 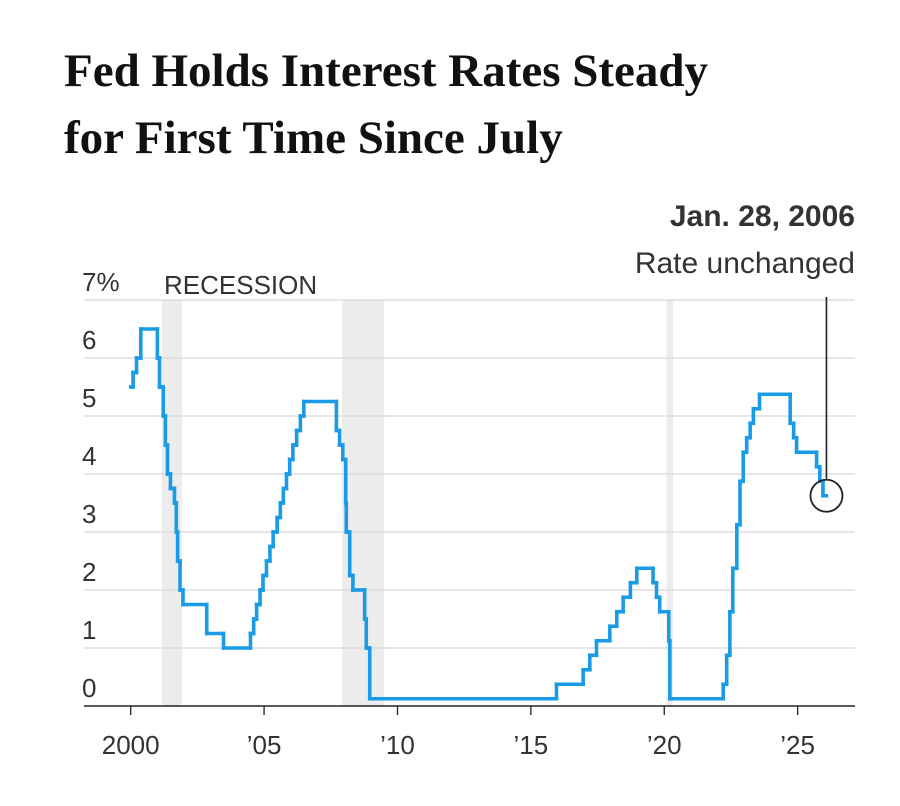 What do you see at coordinates (89, 514) in the screenshot?
I see `y-tick-label: 3` at bounding box center [89, 514].